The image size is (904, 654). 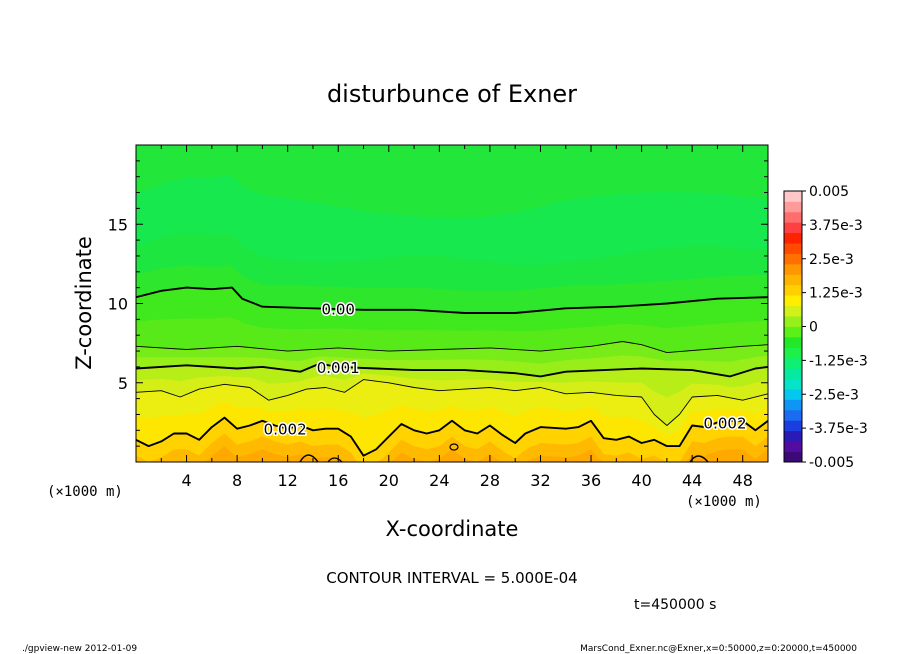 What do you see at coordinates (85, 492) in the screenshot?
I see `y-axis-unit: (×1000 m)` at bounding box center [85, 492].